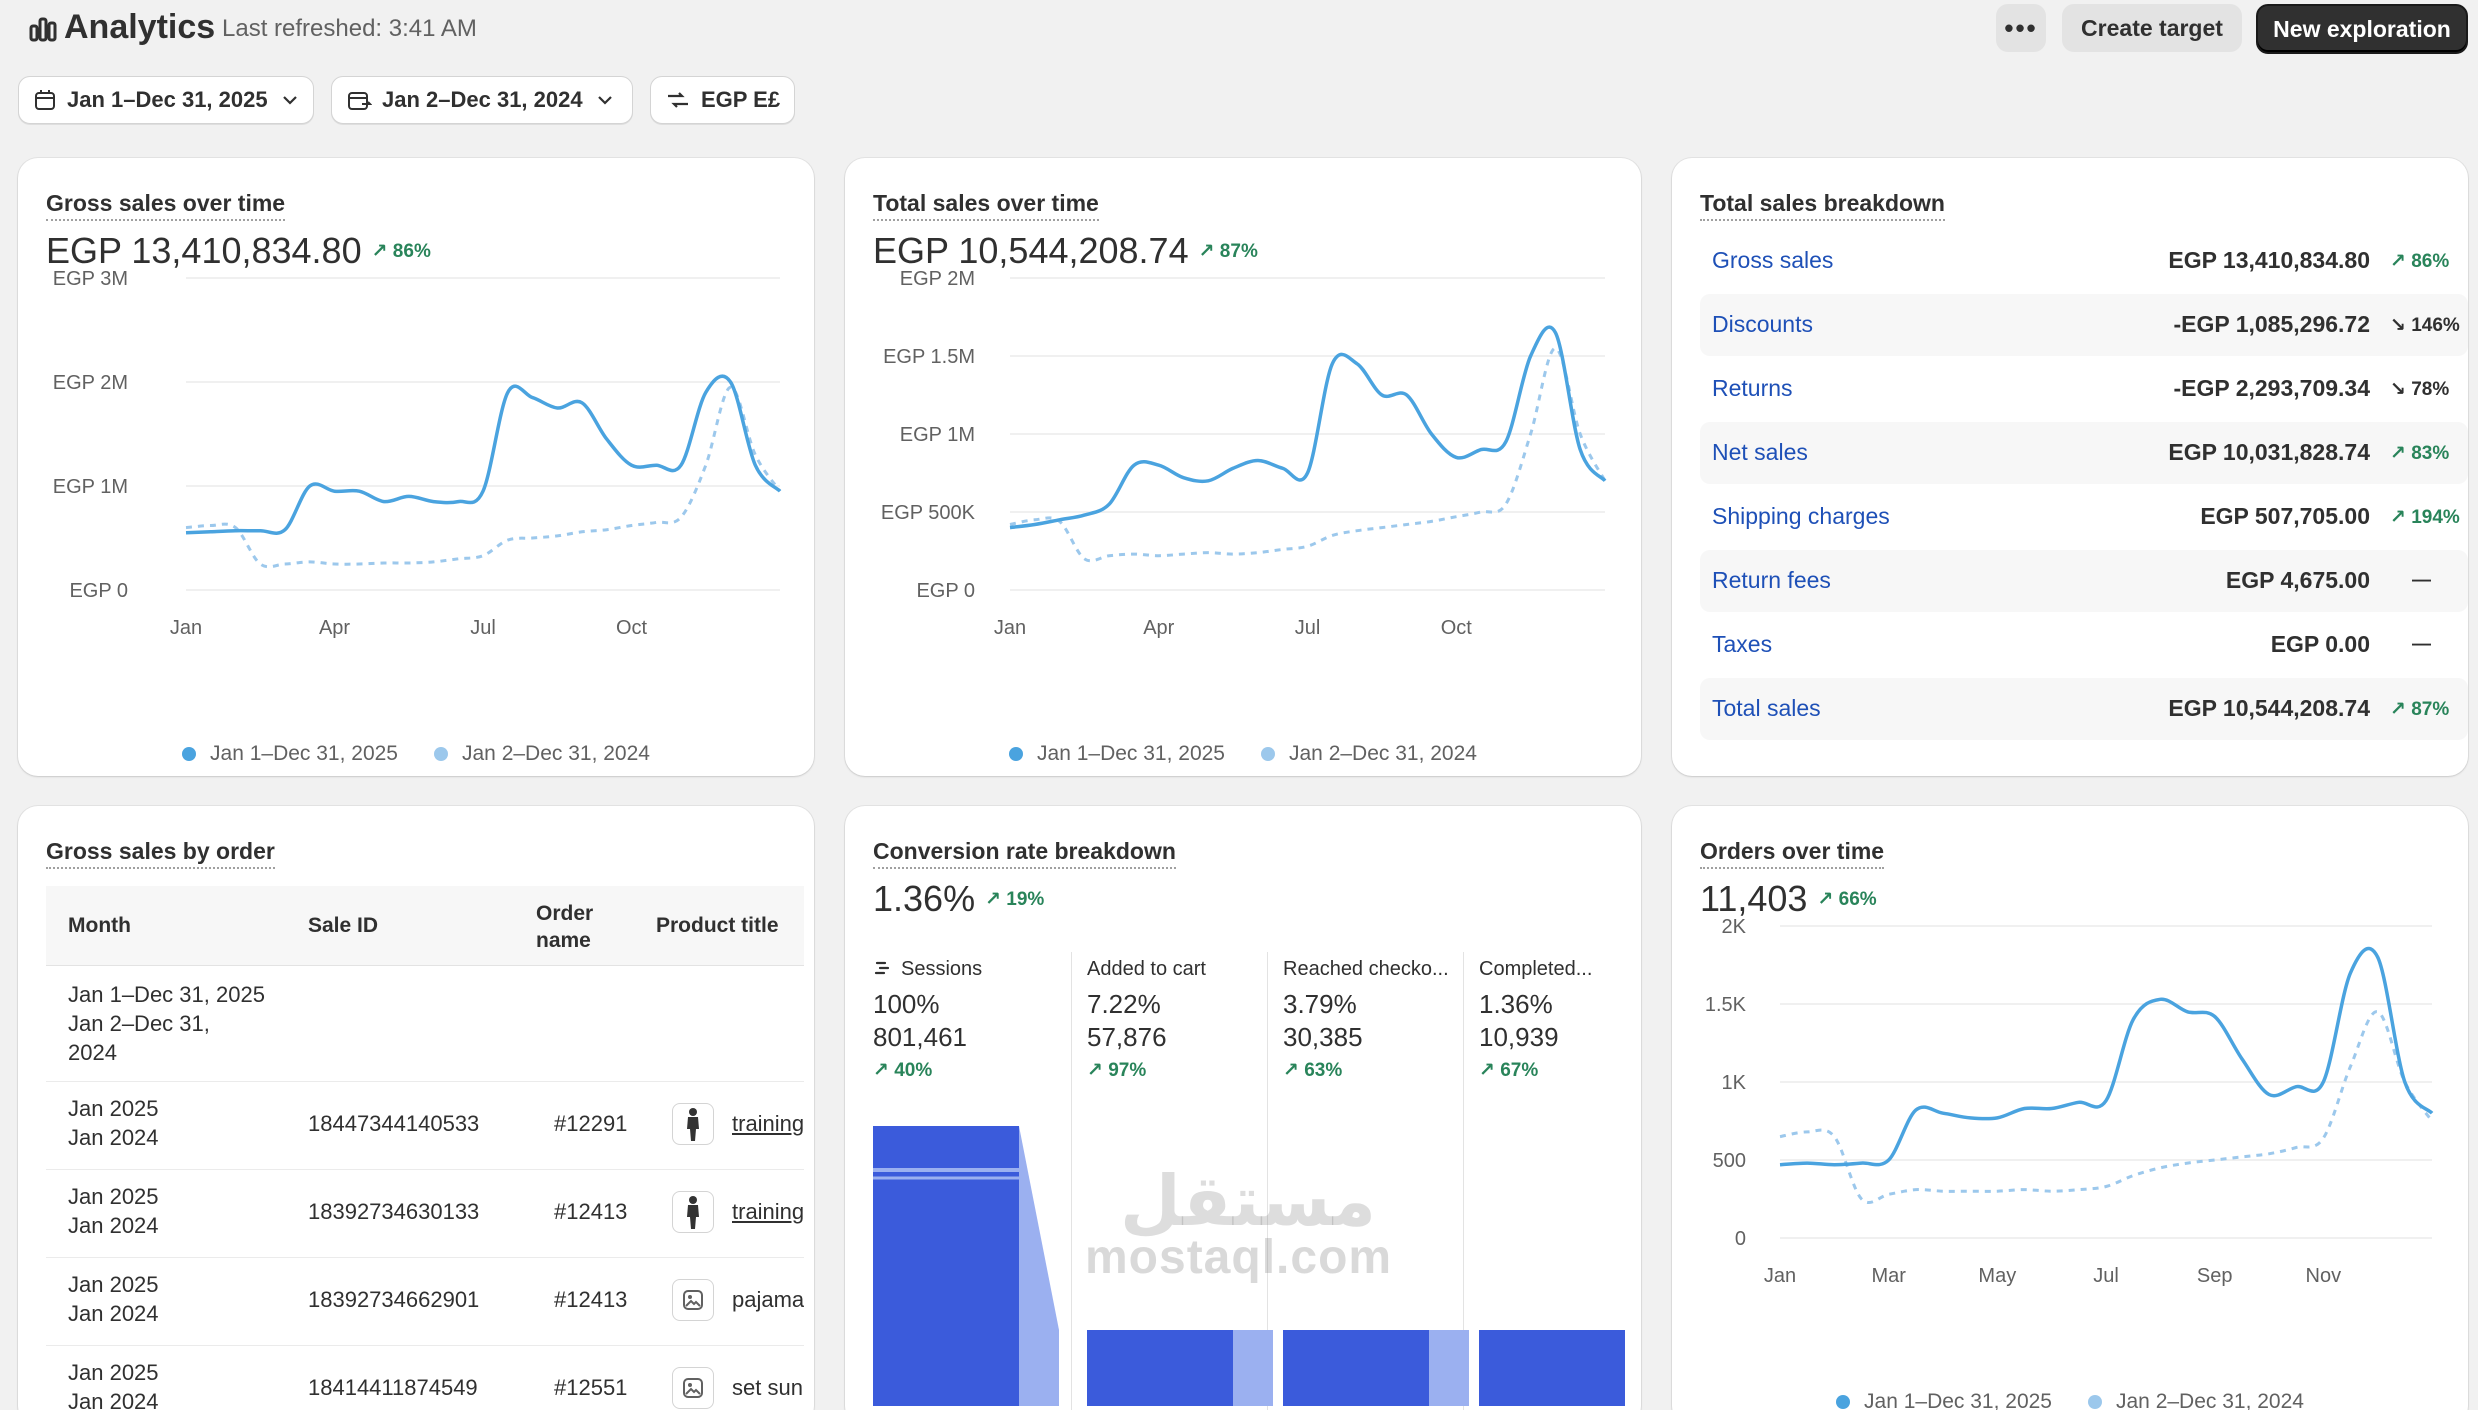 The width and height of the screenshot is (2478, 1410). Describe the element at coordinates (1773, 260) in the screenshot. I see `breakdown-label: Gross sales` at that location.